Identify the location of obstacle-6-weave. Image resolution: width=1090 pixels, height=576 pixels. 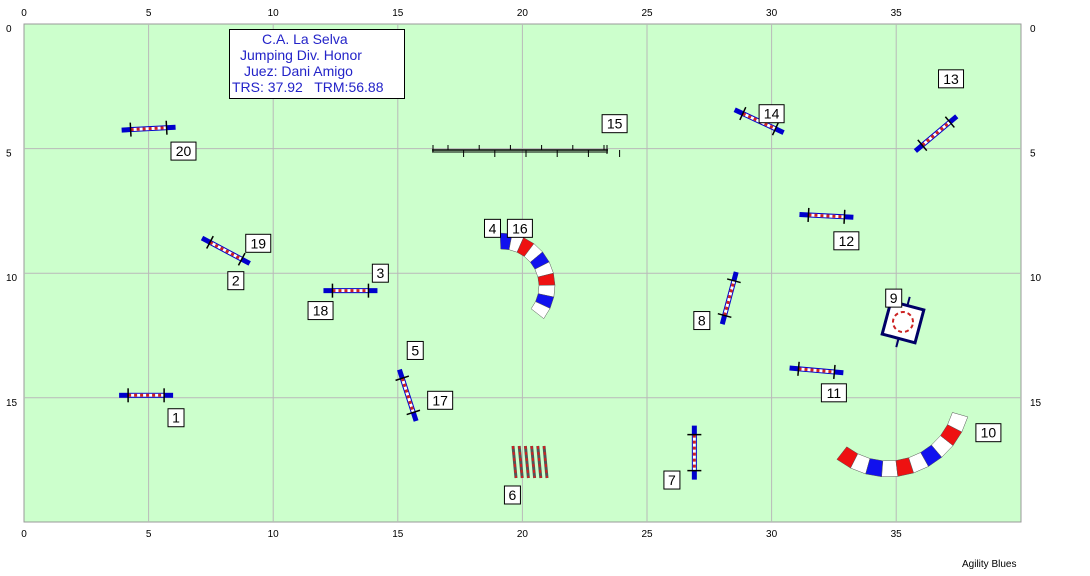
(530, 462).